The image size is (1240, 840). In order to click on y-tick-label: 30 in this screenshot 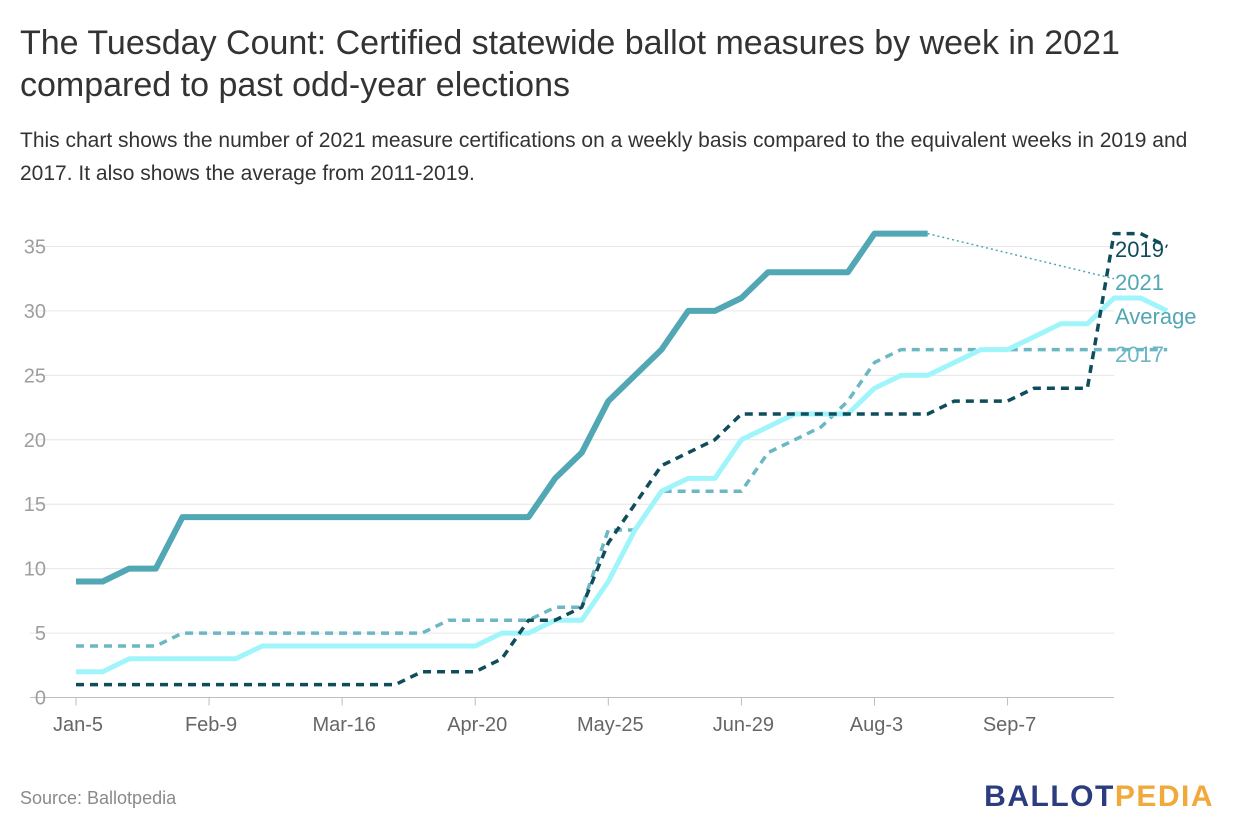, I will do `click(35, 312)`.